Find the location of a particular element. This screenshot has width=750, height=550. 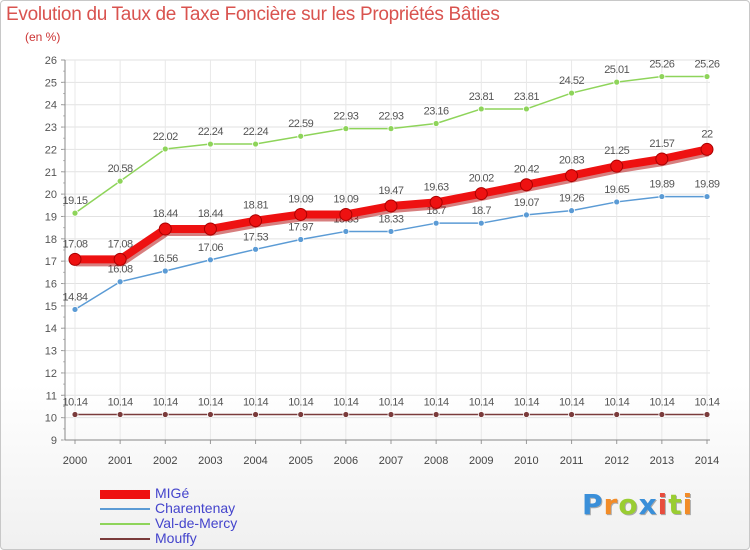

x-tick-label: 2007 is located at coordinates (391, 461).